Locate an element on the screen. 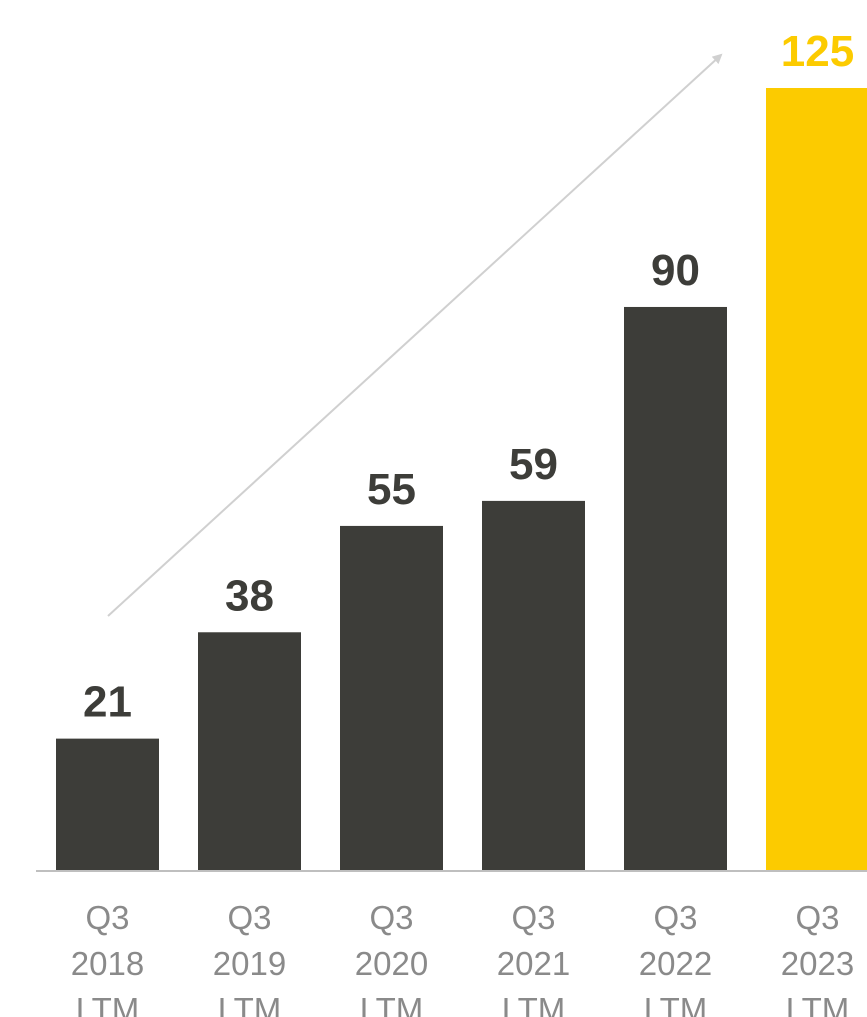  x-tick-label-0: Q3 2018 LTM is located at coordinates (107, 958).